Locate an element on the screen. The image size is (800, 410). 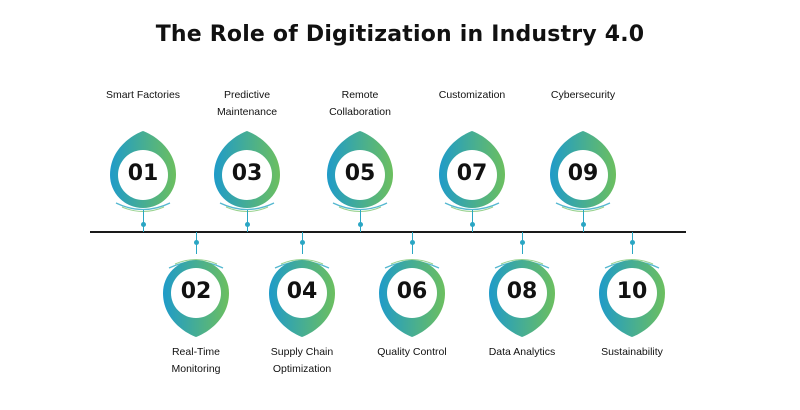
step-label: Supply Chain Optimization is located at coordinates (302, 360).